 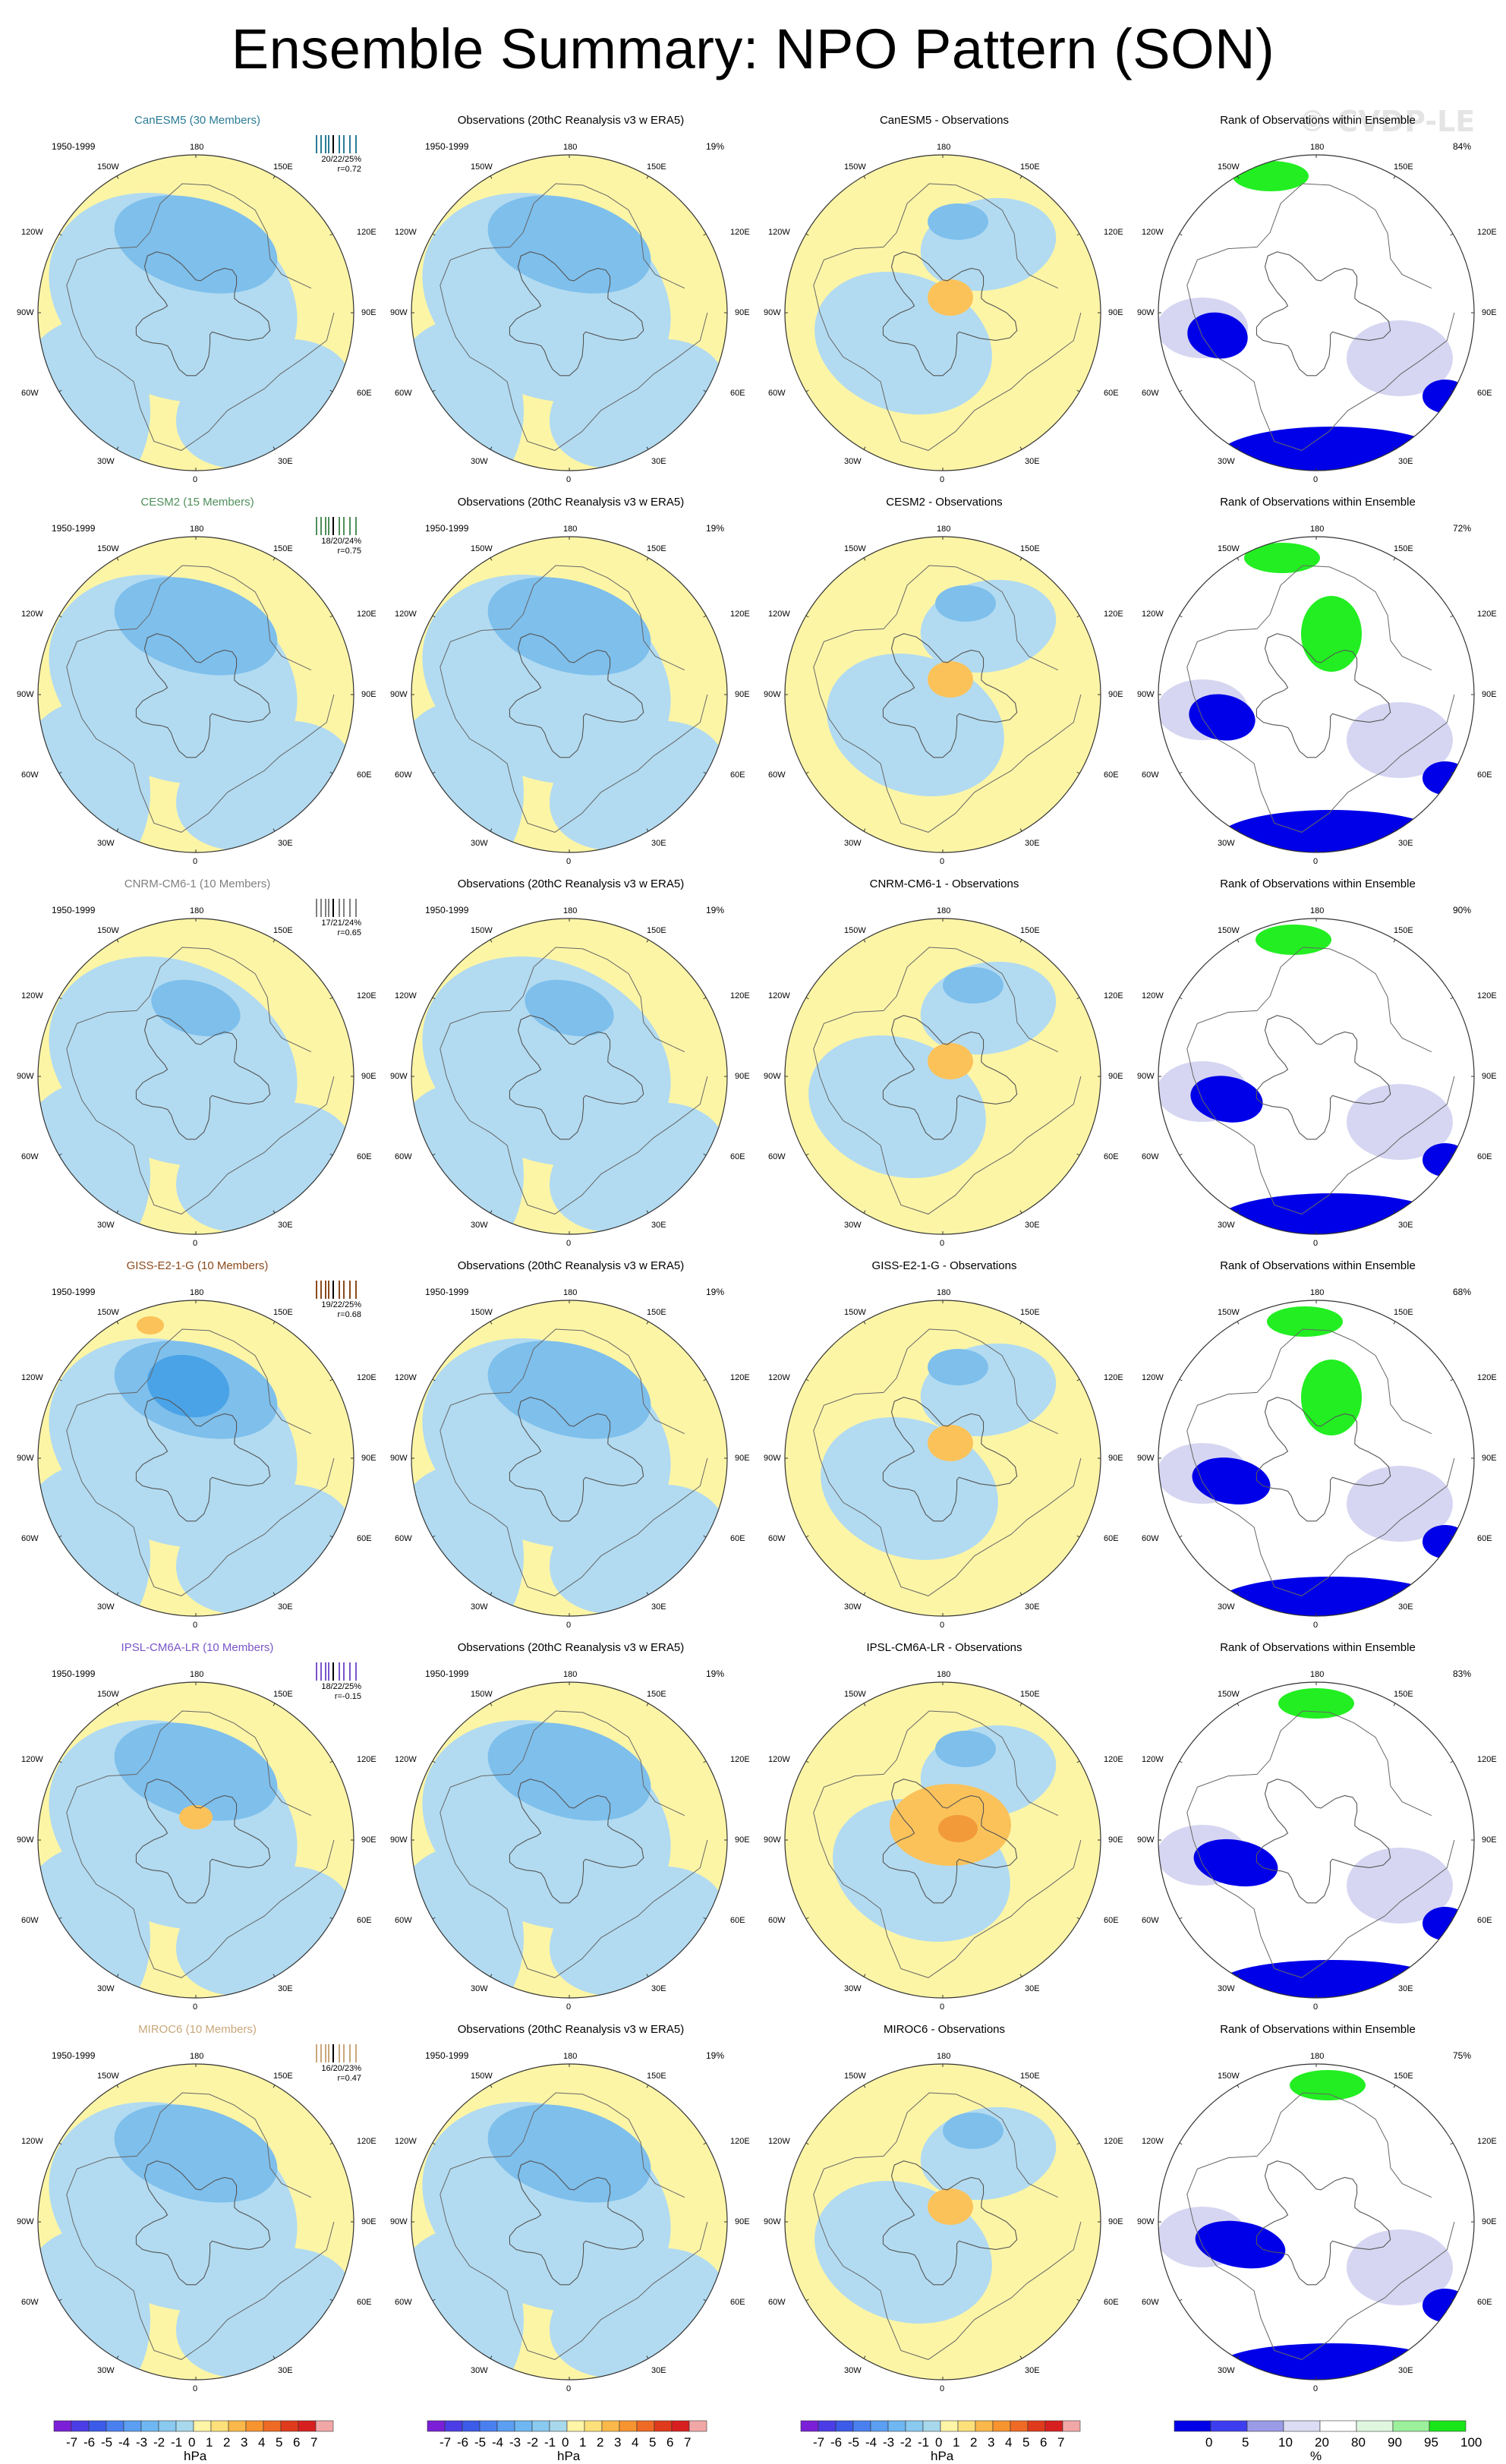 What do you see at coordinates (670, 2442) in the screenshot?
I see `colorbar-tick-label: 6` at bounding box center [670, 2442].